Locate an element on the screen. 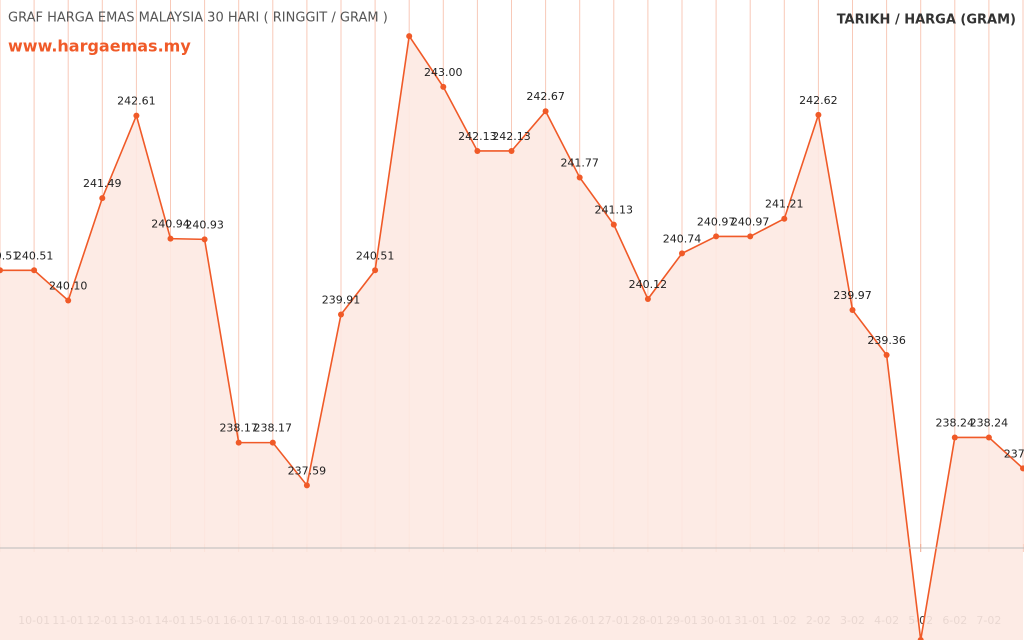 The width and height of the screenshot is (1024, 640). value-label: 240.74 is located at coordinates (682, 238).